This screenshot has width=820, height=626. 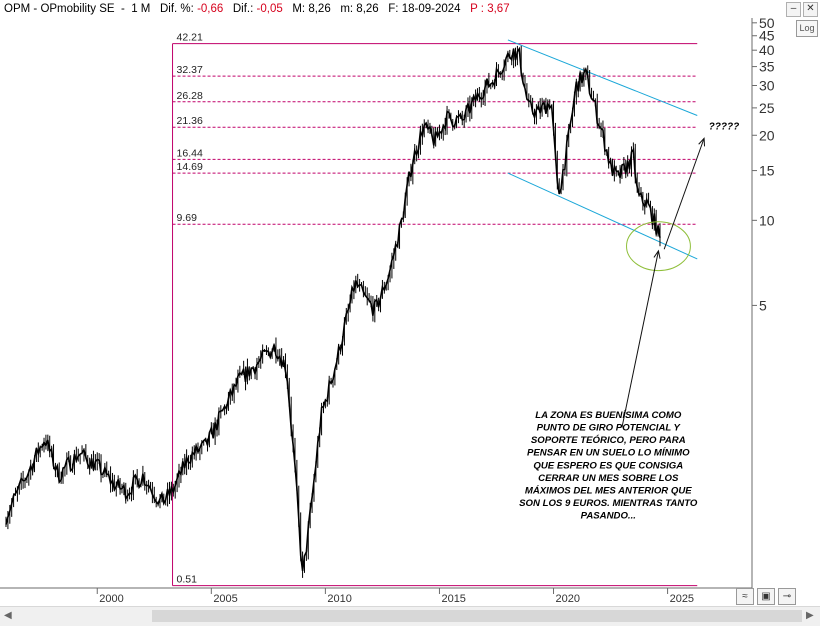 I want to click on y-tick-label: 5, so click(x=763, y=305).